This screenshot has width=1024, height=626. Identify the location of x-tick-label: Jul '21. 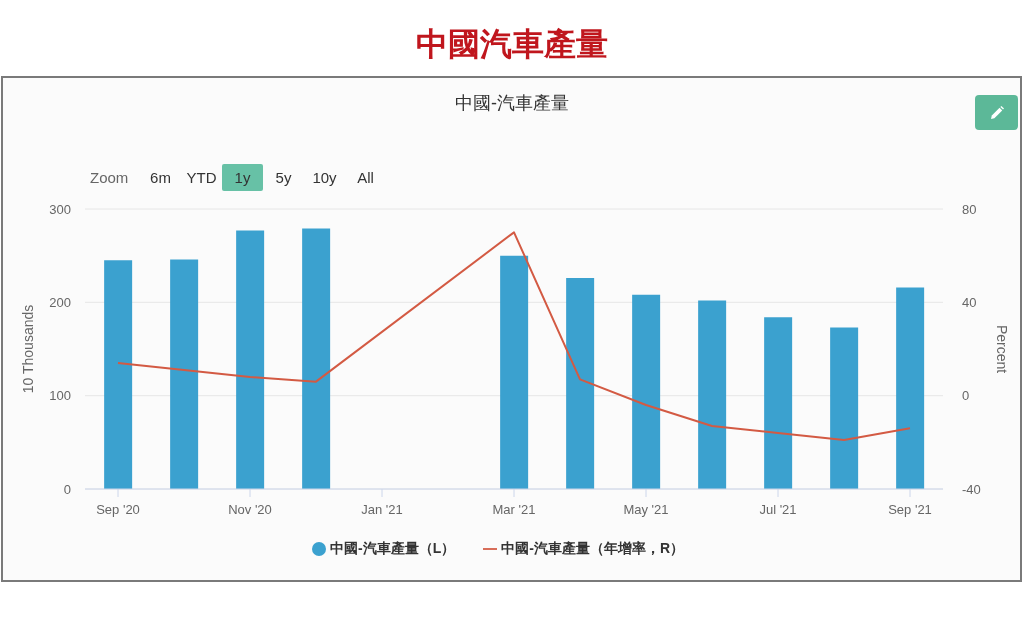
(778, 510).